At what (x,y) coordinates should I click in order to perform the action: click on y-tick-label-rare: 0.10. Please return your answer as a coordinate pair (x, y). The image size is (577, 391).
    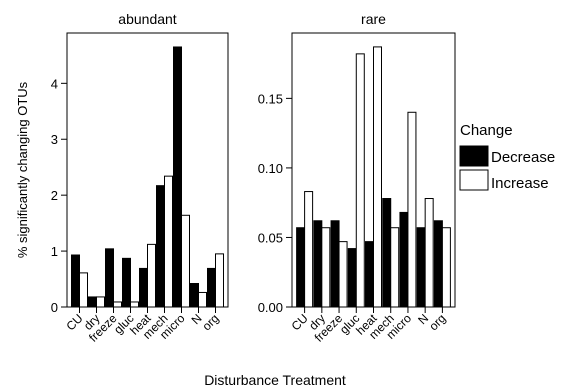
    Looking at the image, I should click on (270, 168).